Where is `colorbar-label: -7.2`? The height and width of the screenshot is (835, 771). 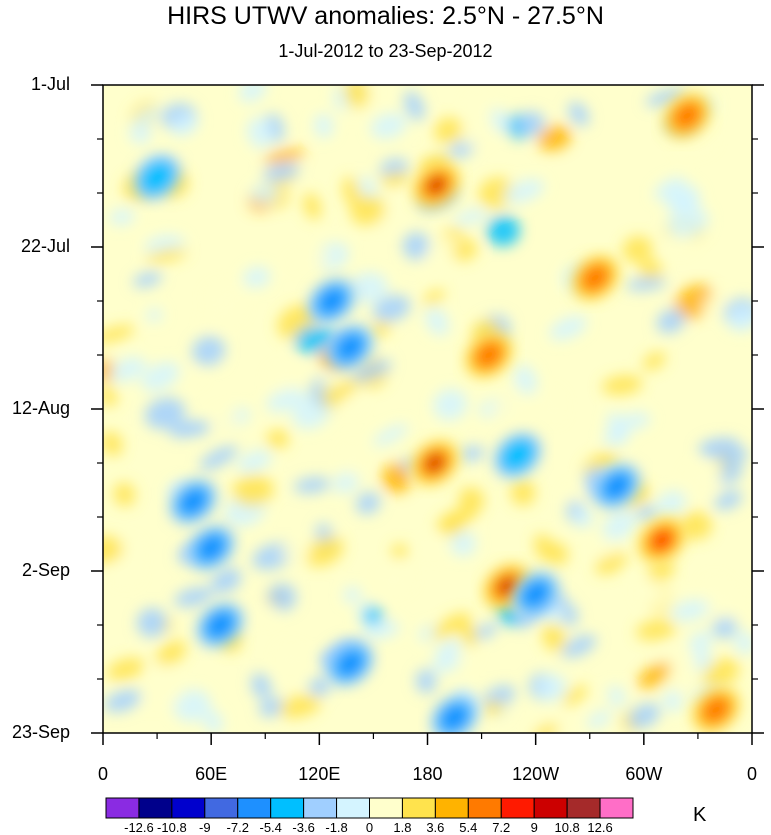
colorbar-label: -7.2 is located at coordinates (237, 827).